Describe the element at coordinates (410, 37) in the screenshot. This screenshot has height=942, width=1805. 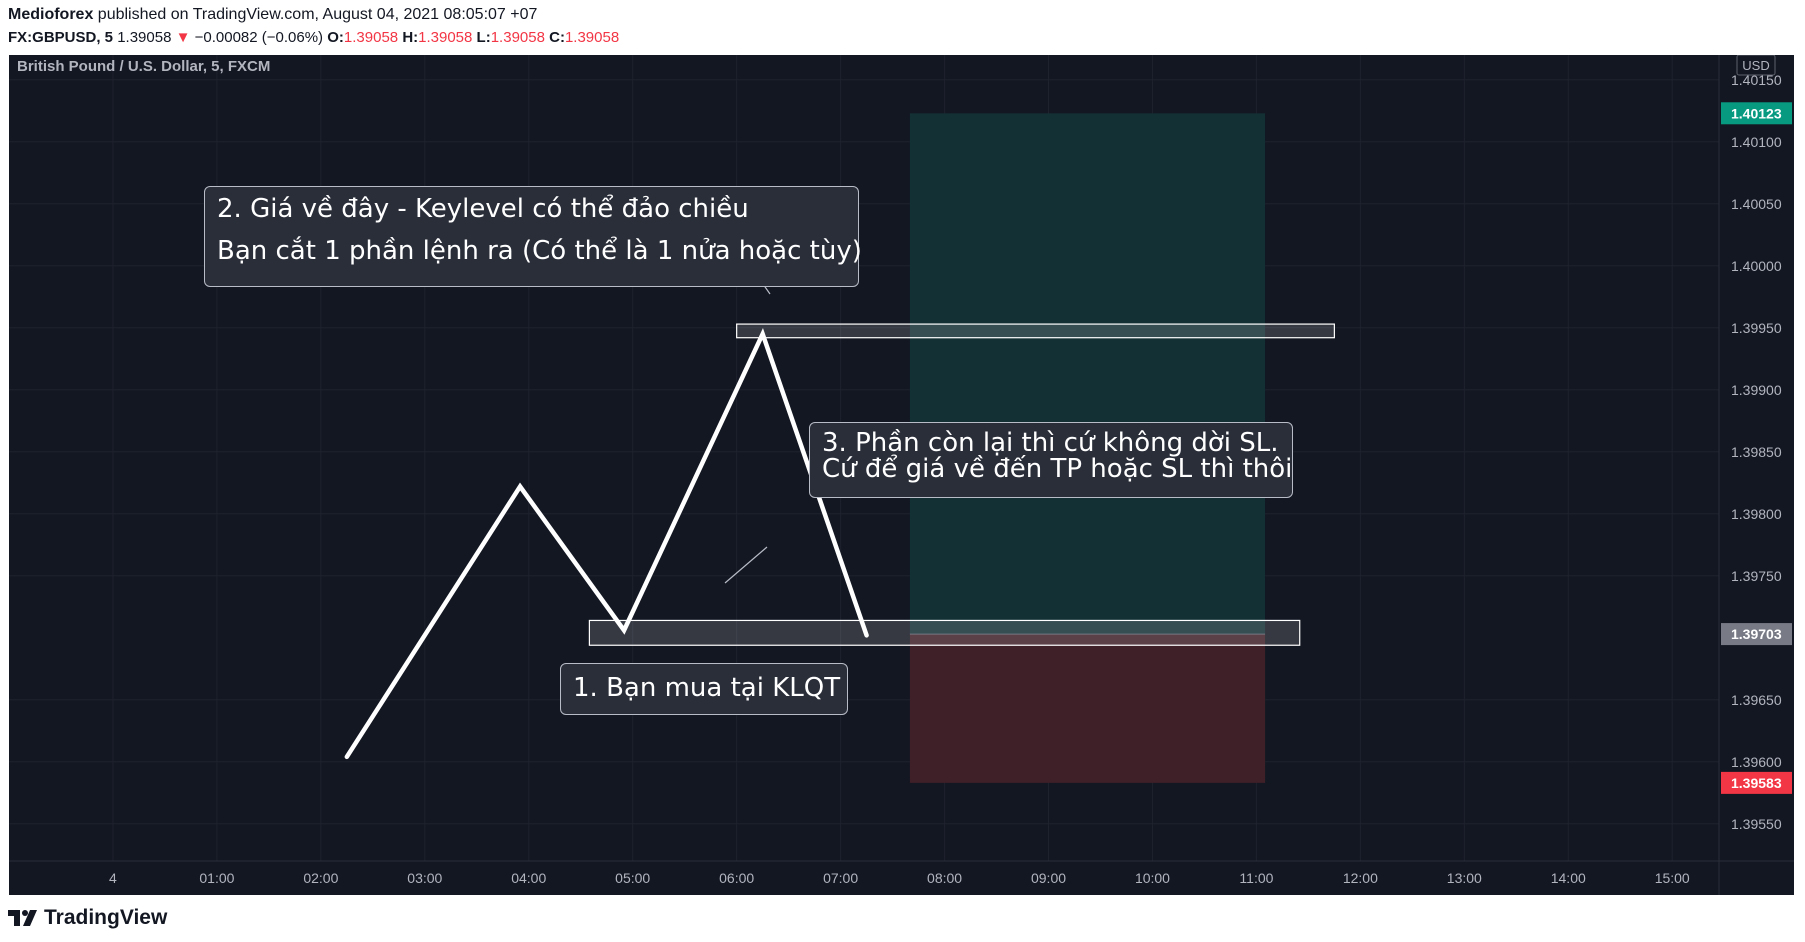
I see `high-label: H:` at that location.